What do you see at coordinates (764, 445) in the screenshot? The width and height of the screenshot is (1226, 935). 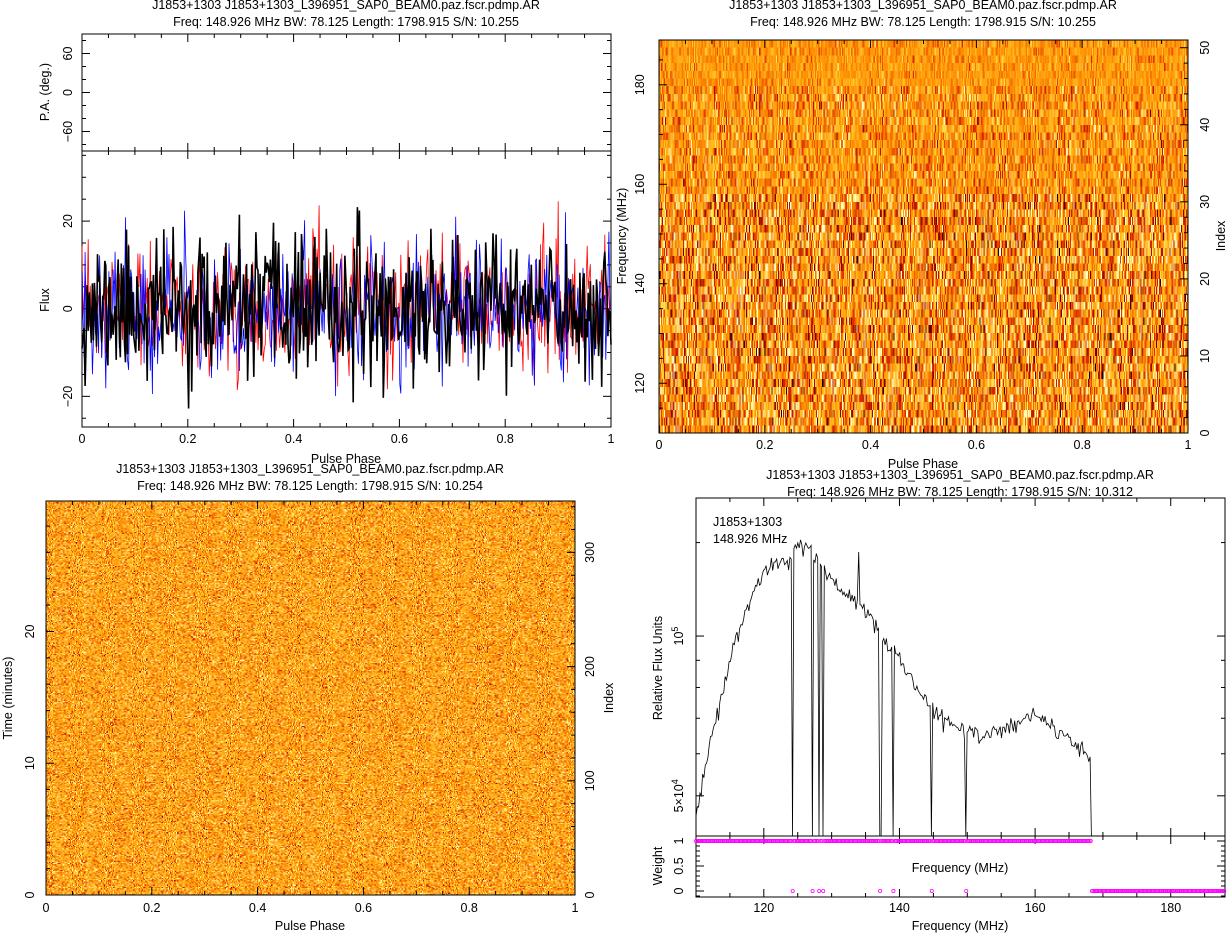 I see `x-tick-label: 0.2` at bounding box center [764, 445].